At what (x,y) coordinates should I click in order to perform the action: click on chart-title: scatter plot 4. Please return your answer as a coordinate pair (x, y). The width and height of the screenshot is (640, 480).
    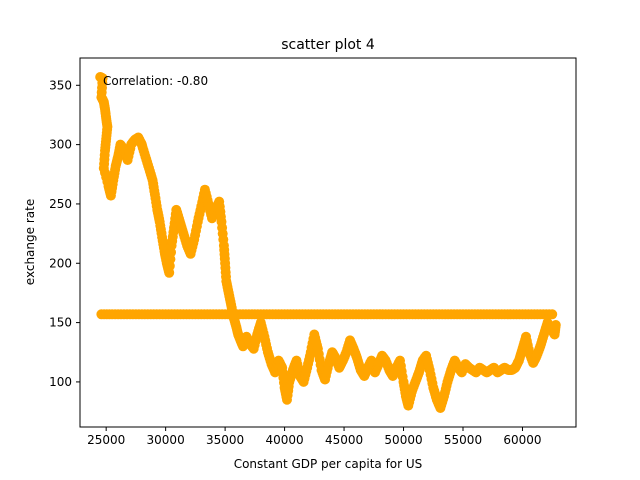
    Looking at the image, I should click on (328, 45).